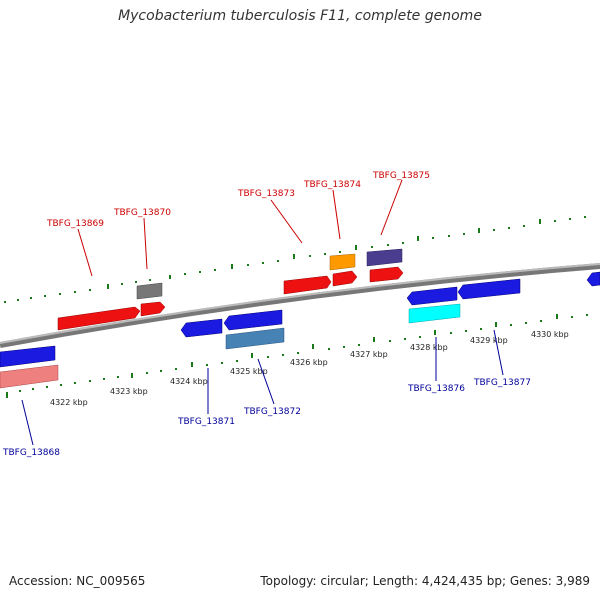 Image resolution: width=600 pixels, height=600 pixels. Describe the element at coordinates (436, 389) in the screenshot. I see `gene-label-tbfg-13876: TBFG_13876` at that location.